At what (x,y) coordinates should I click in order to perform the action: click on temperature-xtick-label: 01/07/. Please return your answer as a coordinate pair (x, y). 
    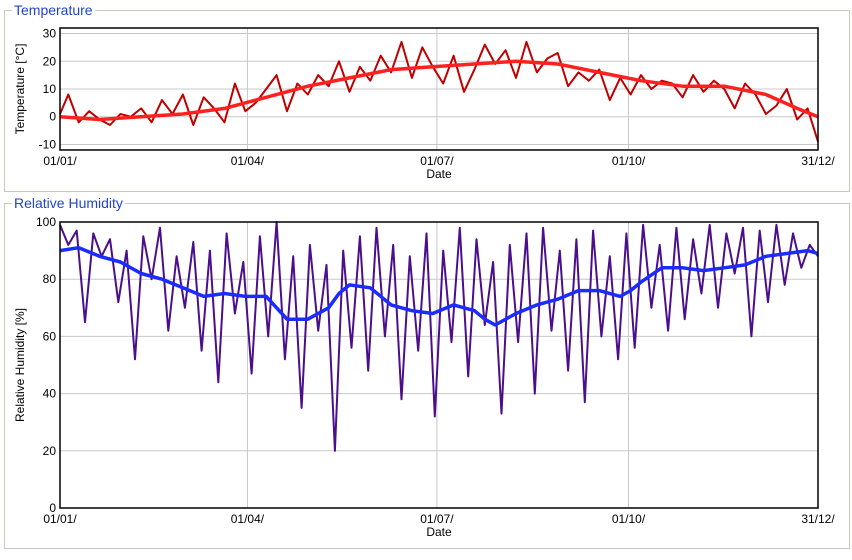
    Looking at the image, I should click on (437, 161).